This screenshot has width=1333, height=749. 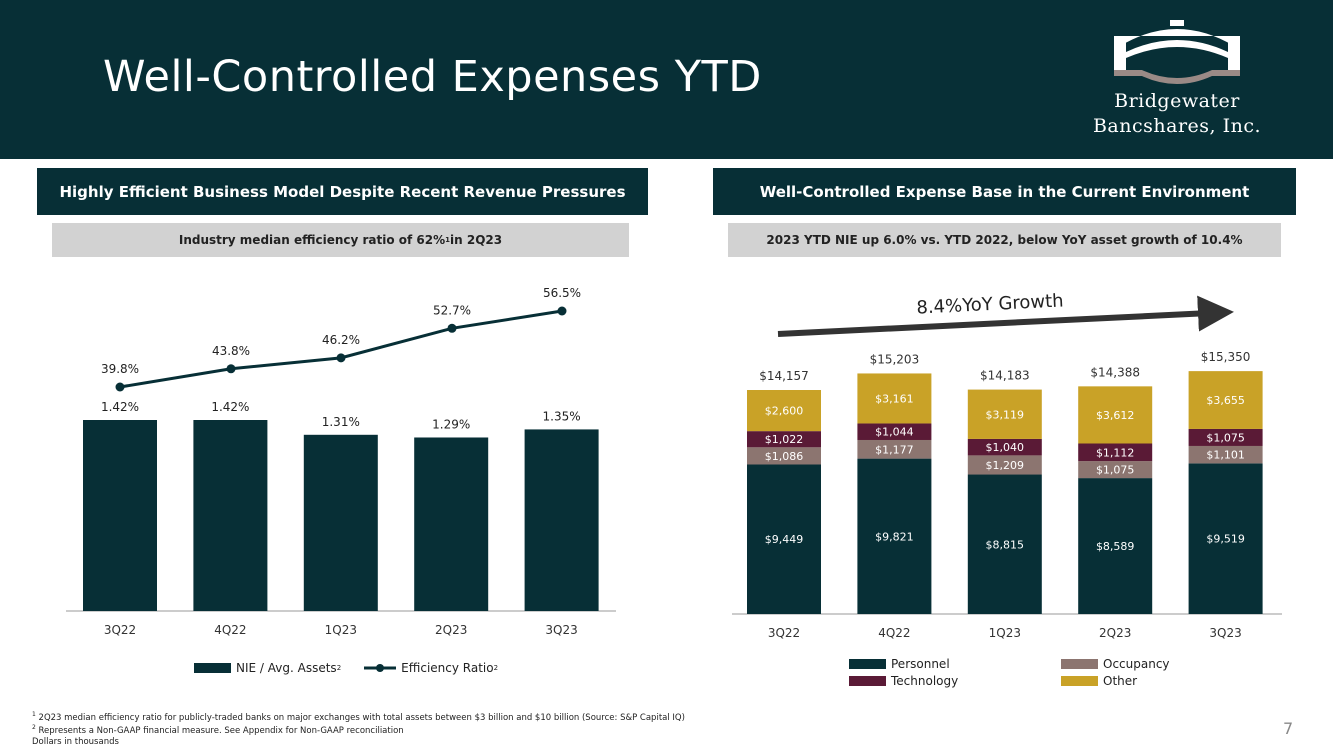 I want to click on other-segment-label: $3,655, so click(x=1225, y=400).